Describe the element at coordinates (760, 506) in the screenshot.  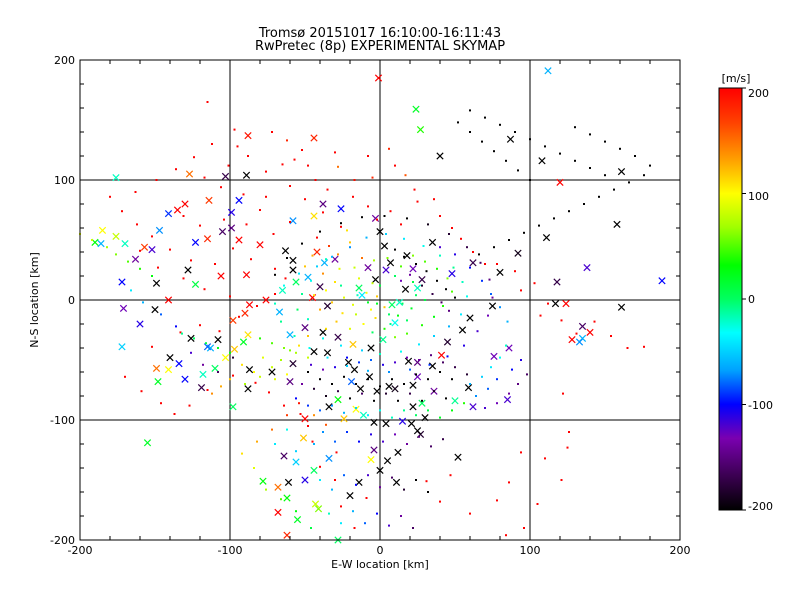
I see `colorbar-tick-label: -200` at that location.